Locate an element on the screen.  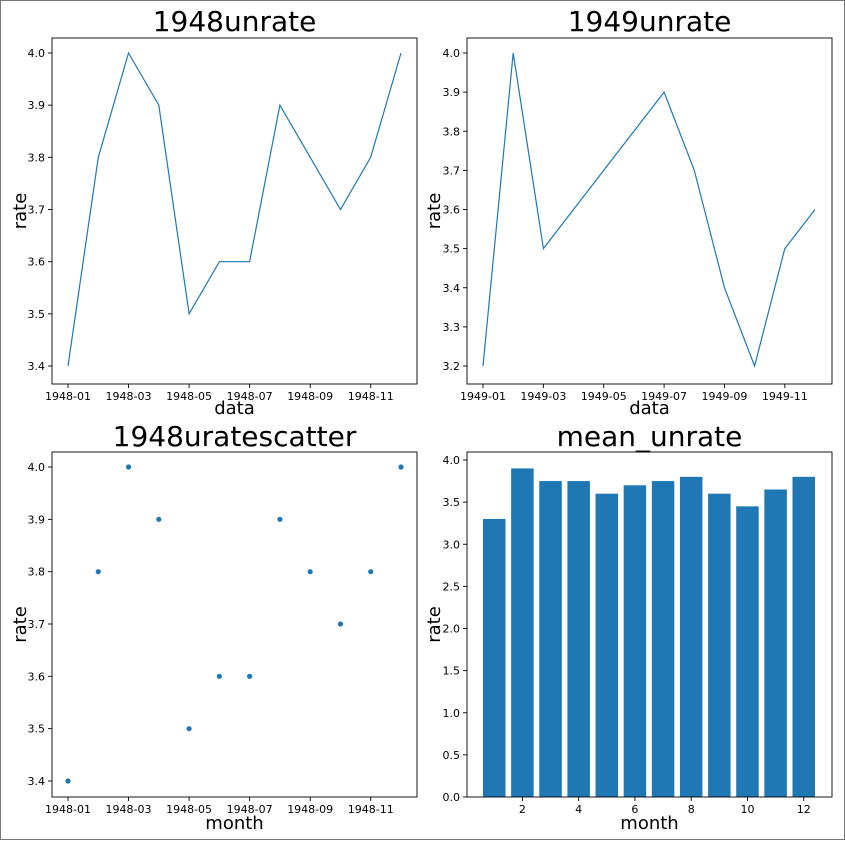
y-tick-label: 1.0 is located at coordinates (452, 713).